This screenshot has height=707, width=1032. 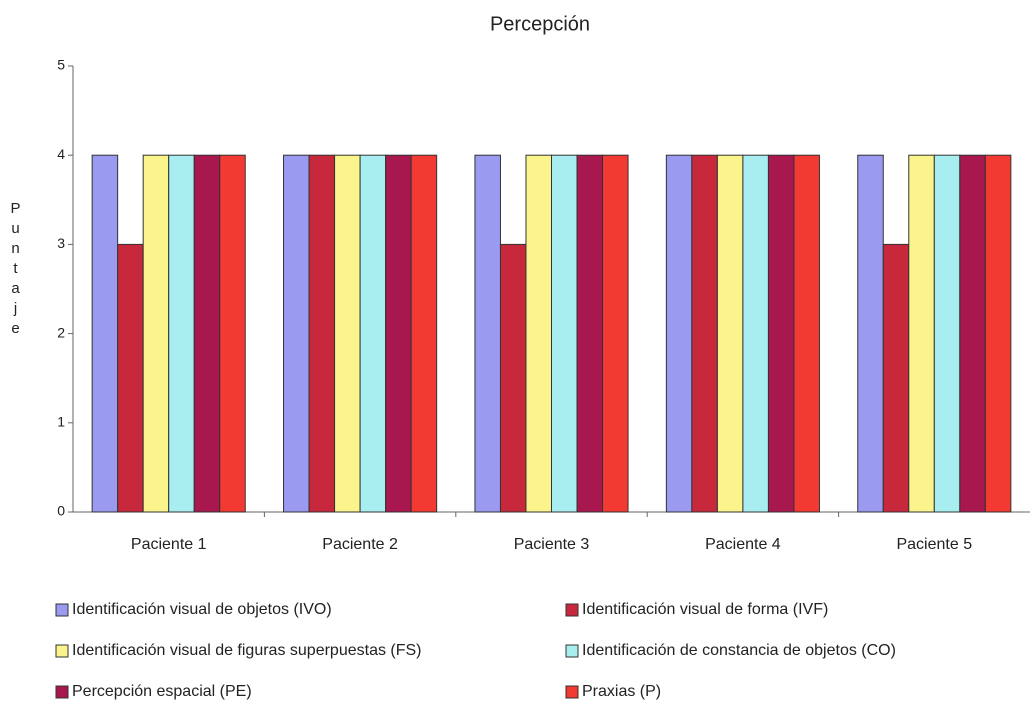 What do you see at coordinates (934, 544) in the screenshot?
I see `x-tick-label: Paciente 5` at bounding box center [934, 544].